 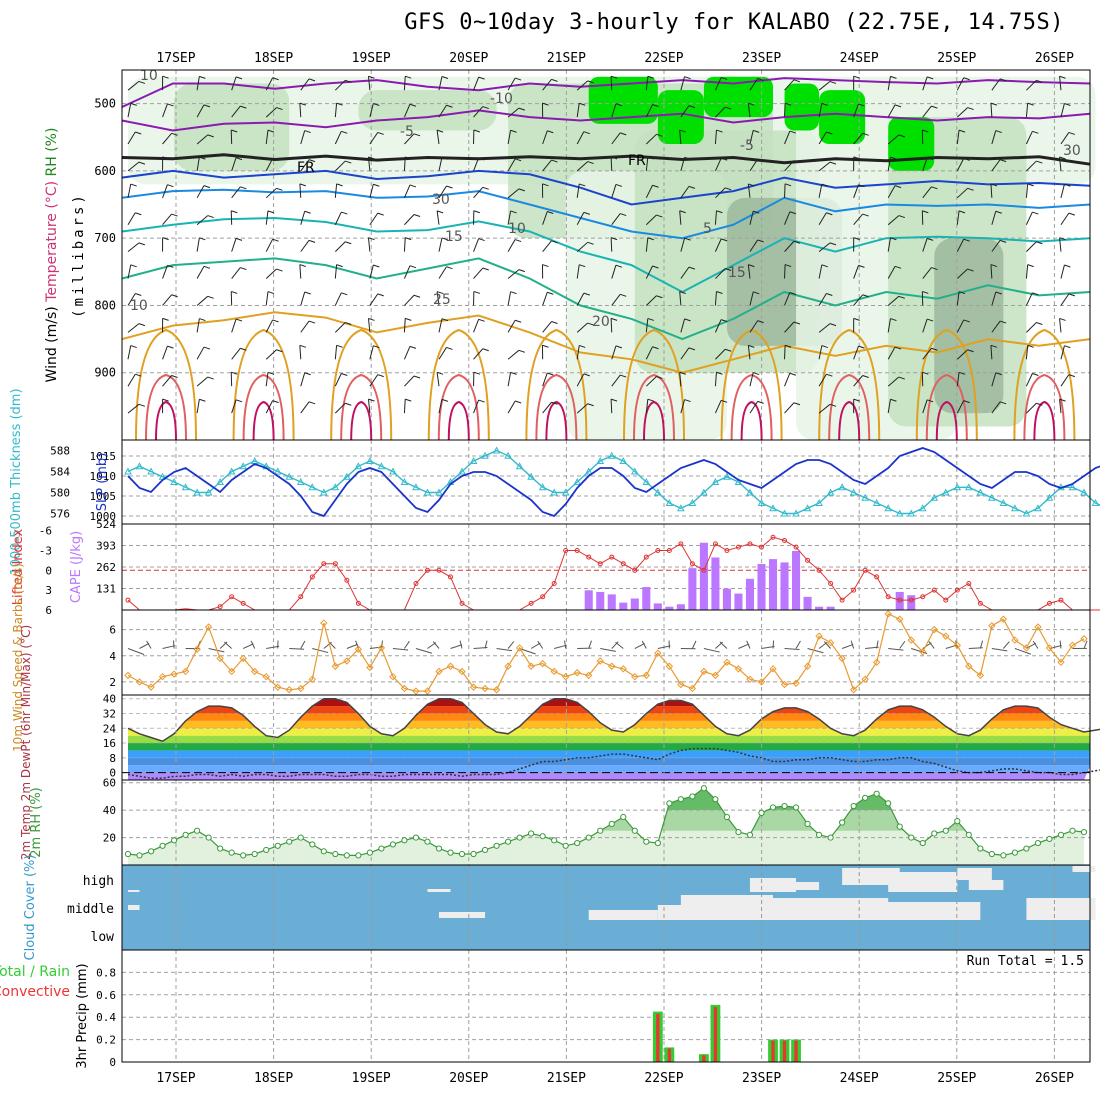 I want to click on date-label-top-23SEP: 23SEP, so click(x=761, y=58).